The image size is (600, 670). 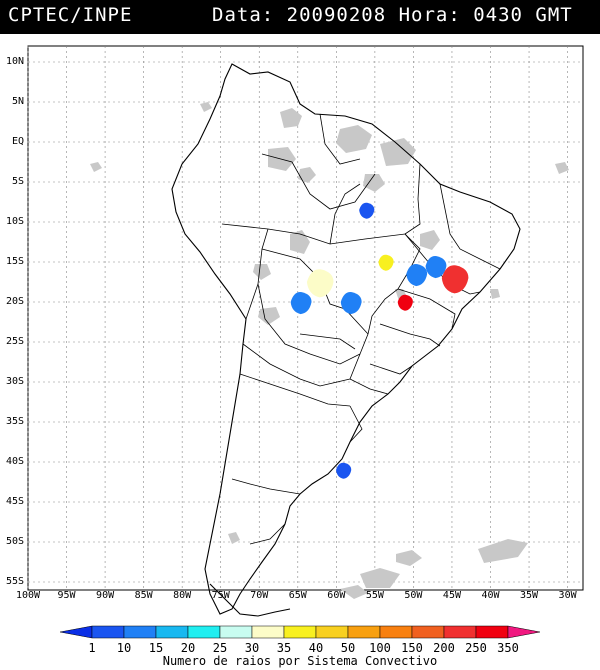 I want to click on colorbar-tick-label: 150, so click(x=412, y=648).